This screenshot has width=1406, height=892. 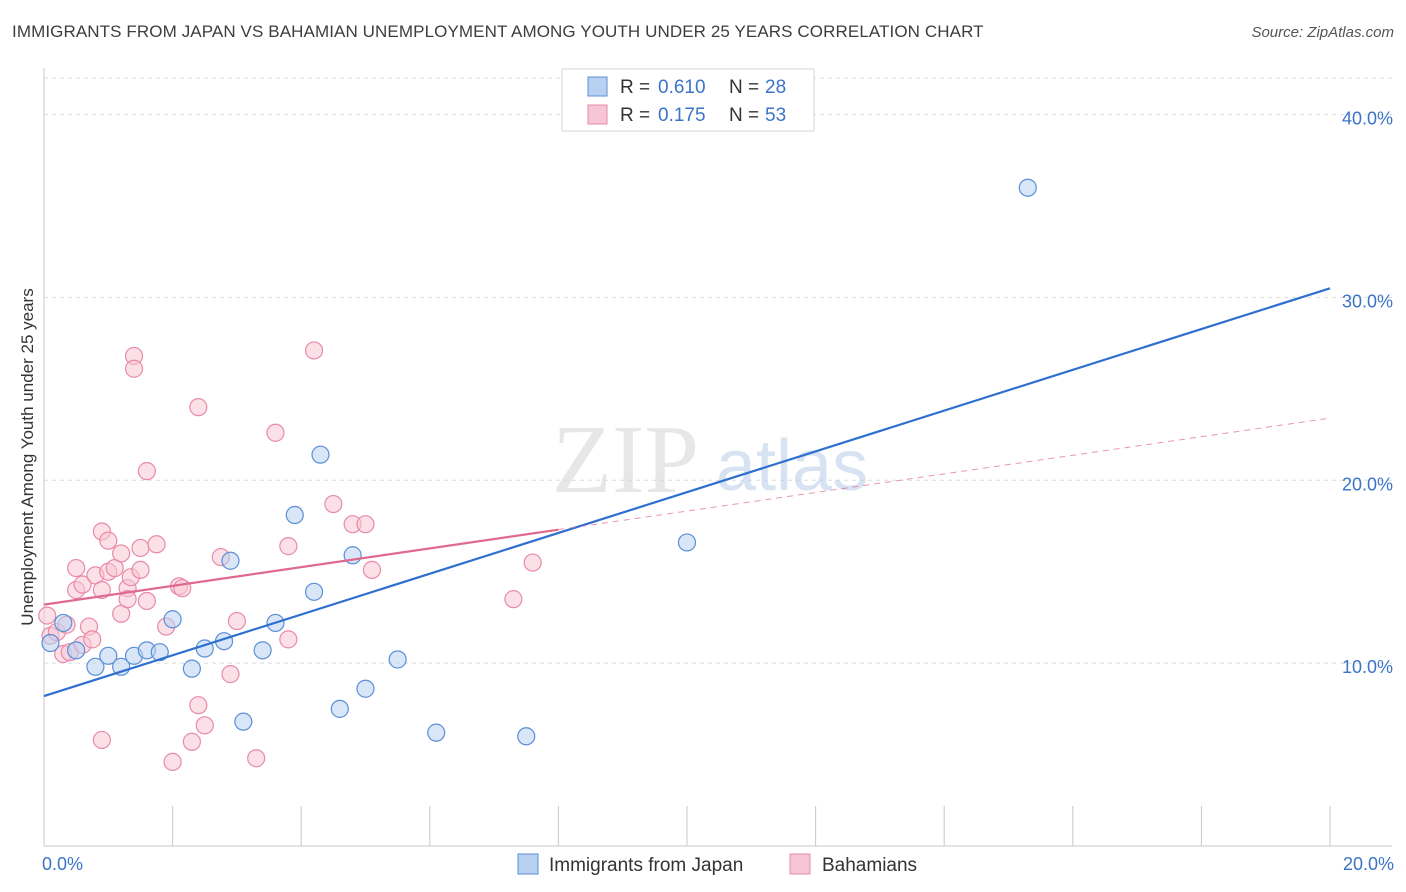 What do you see at coordinates (301, 567) in the screenshot?
I see `bahamians-trend-line` at bounding box center [301, 567].